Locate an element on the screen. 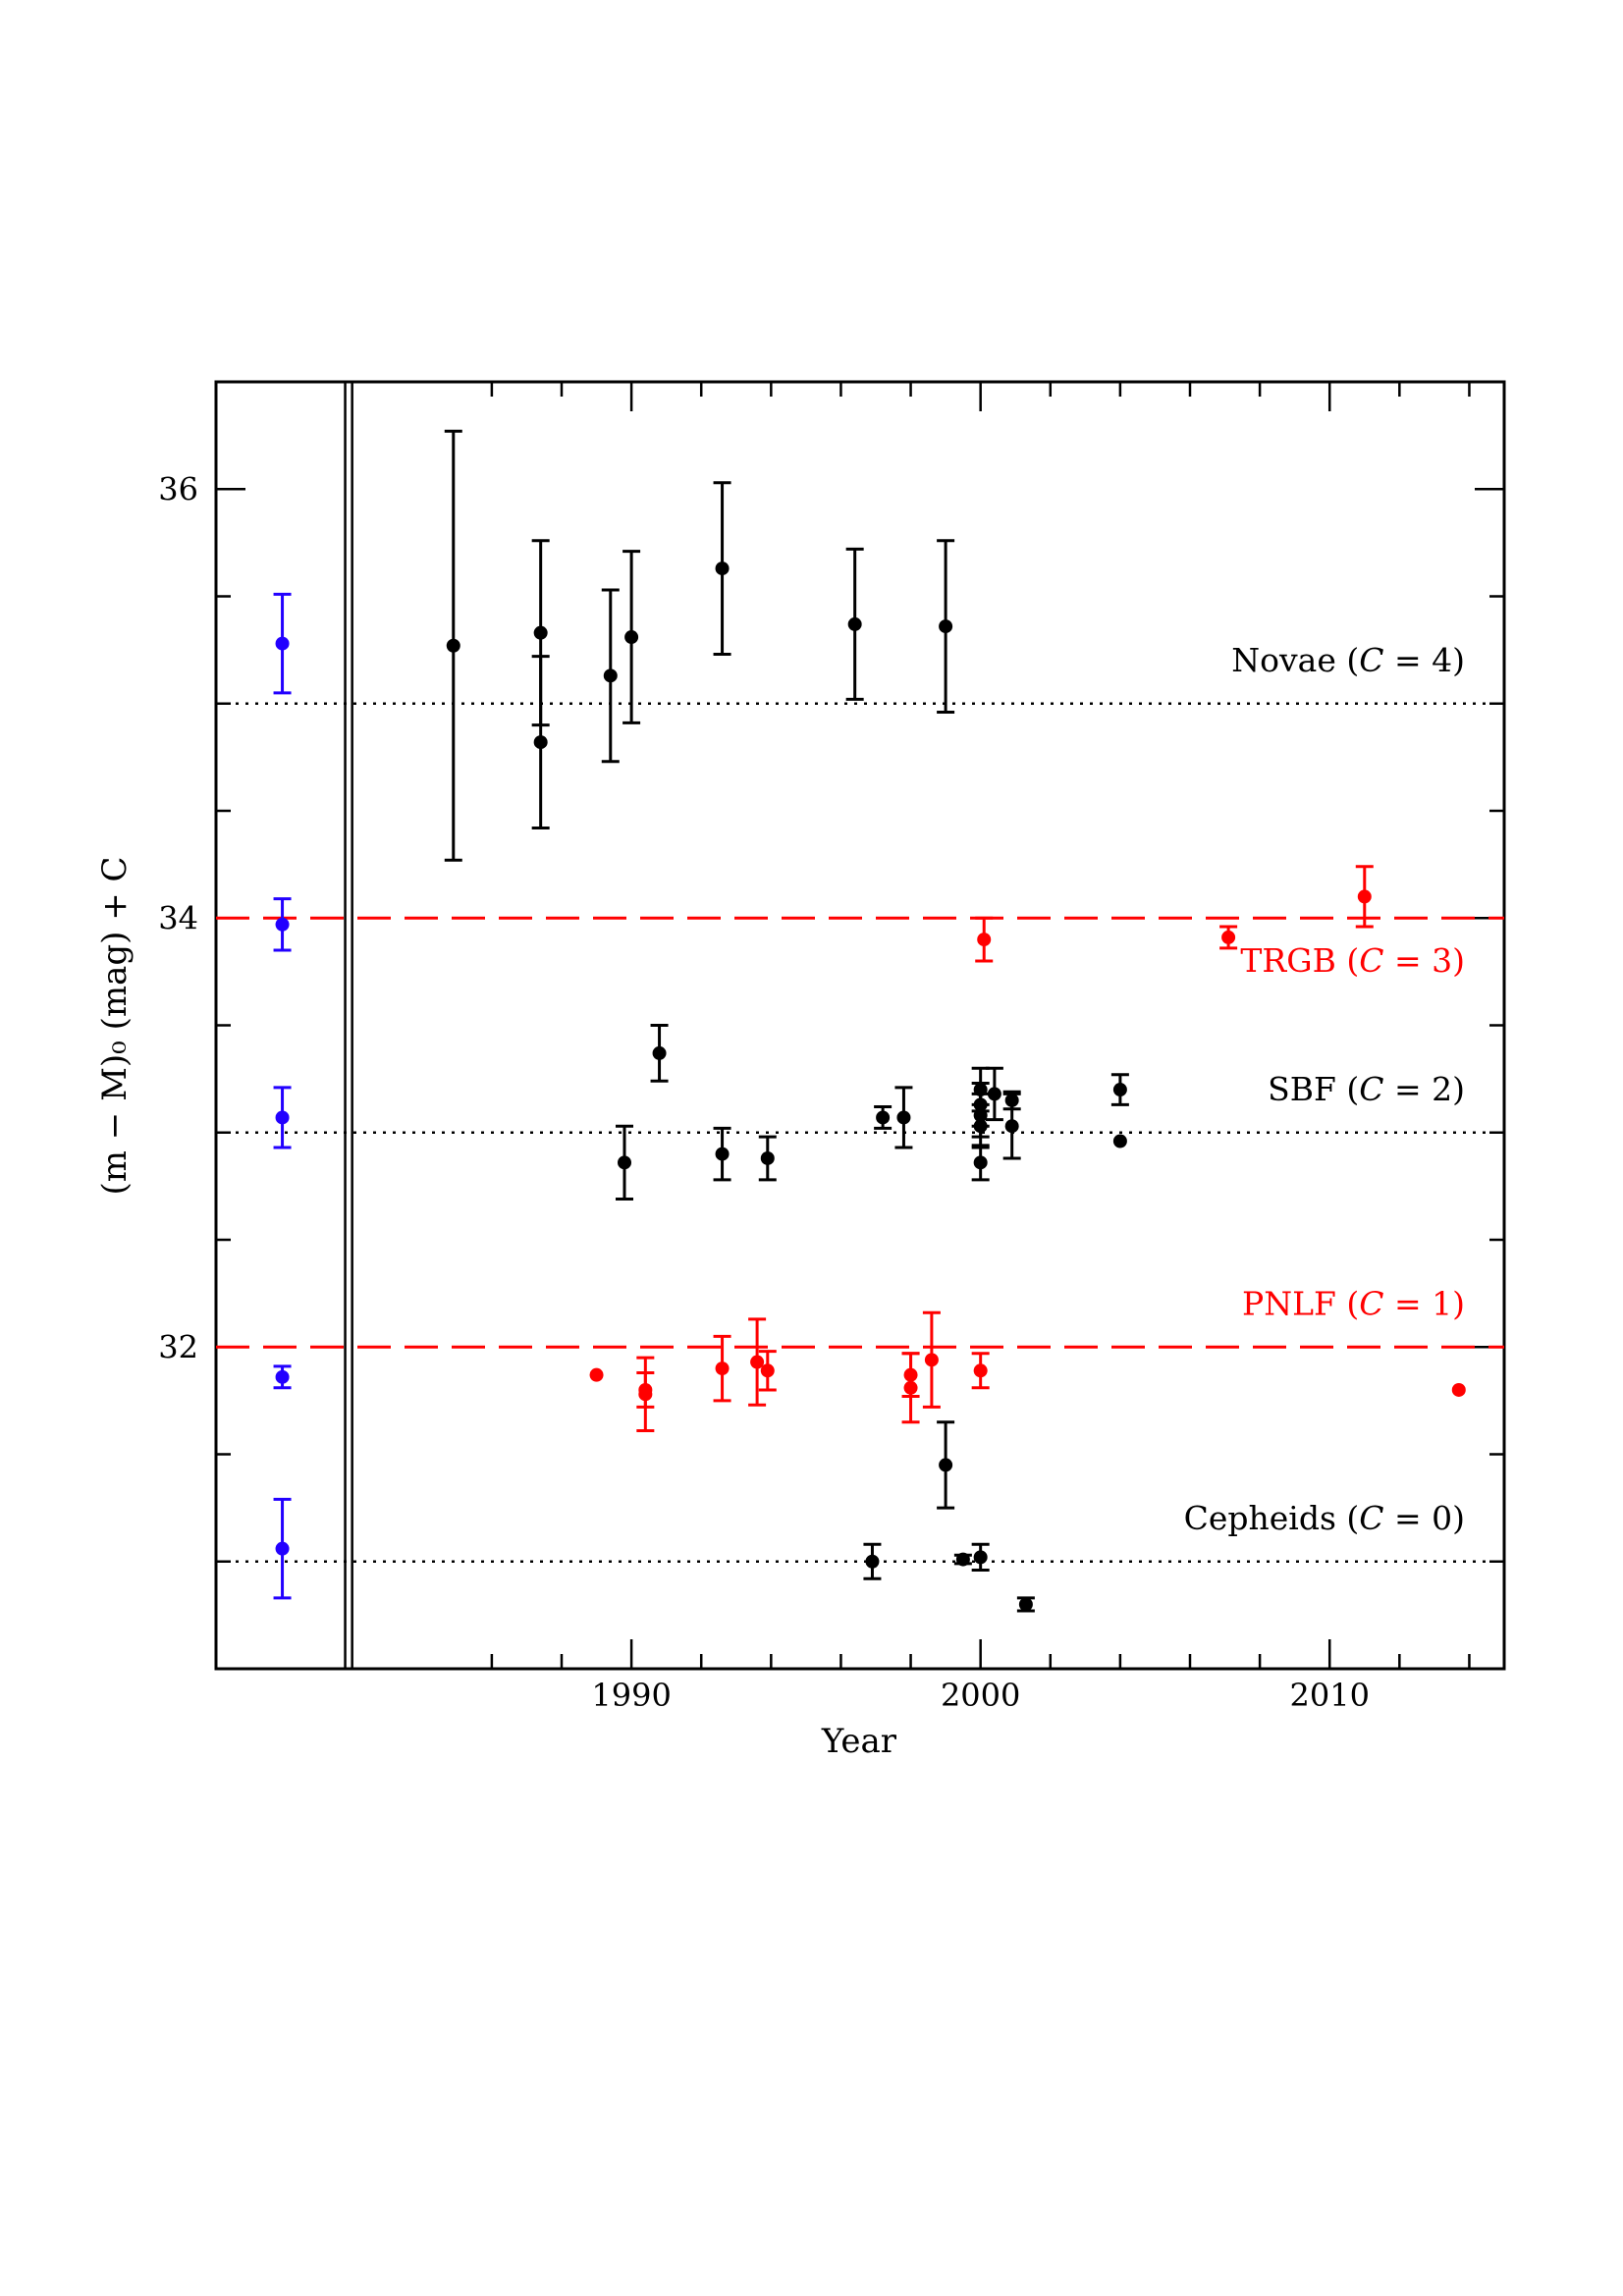 The width and height of the screenshot is (1623, 2296). y-tick-label: 36 is located at coordinates (178, 489).